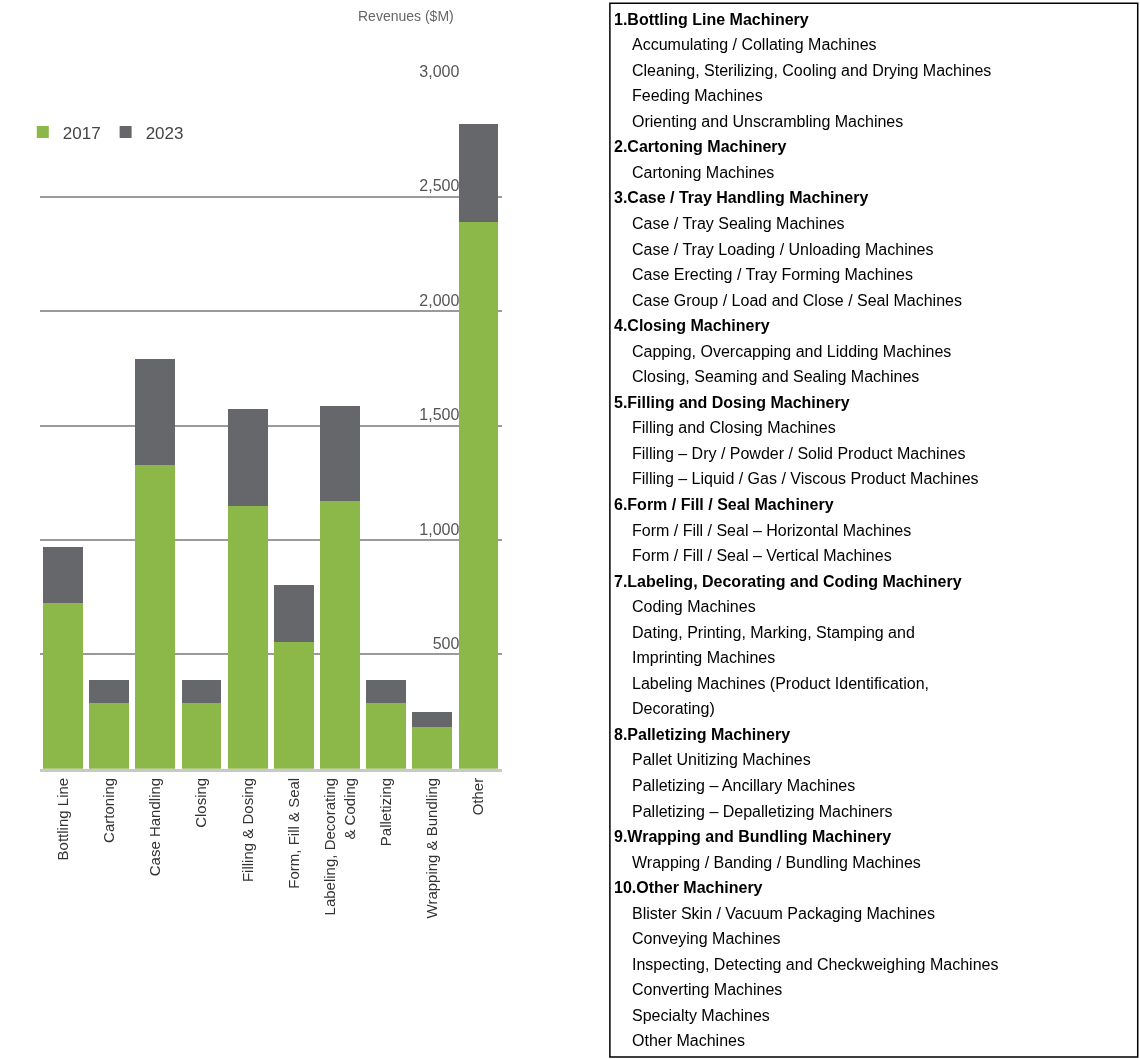 The width and height of the screenshot is (1140, 1059). Describe the element at coordinates (762, 811) in the screenshot. I see `text: Palletizing – Depalletizing Machiners` at that location.